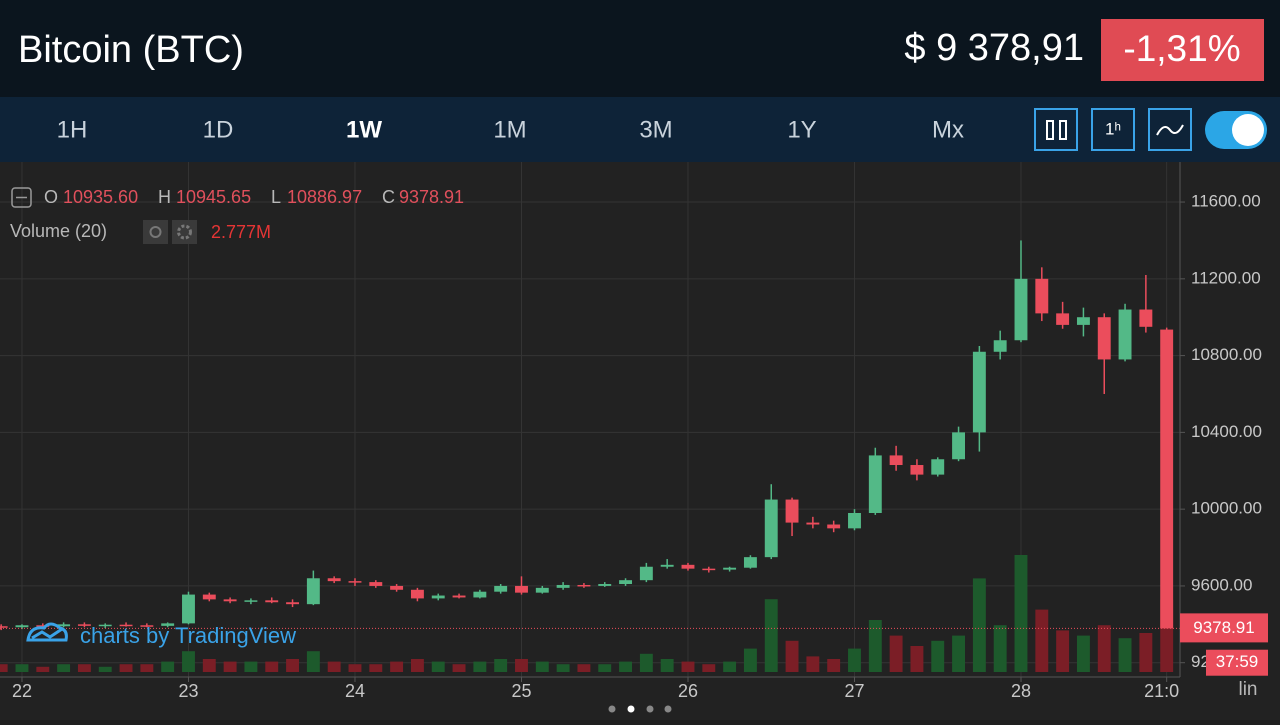 This screenshot has width=1280, height=725. I want to click on volume-label: Volume (20), so click(58, 231).